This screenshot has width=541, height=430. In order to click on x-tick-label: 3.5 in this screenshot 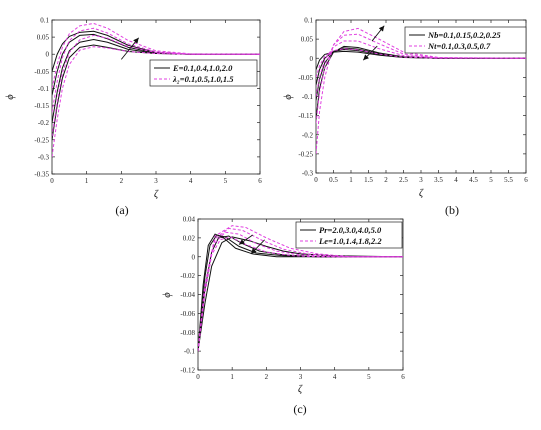, I will do `click(438, 180)`.